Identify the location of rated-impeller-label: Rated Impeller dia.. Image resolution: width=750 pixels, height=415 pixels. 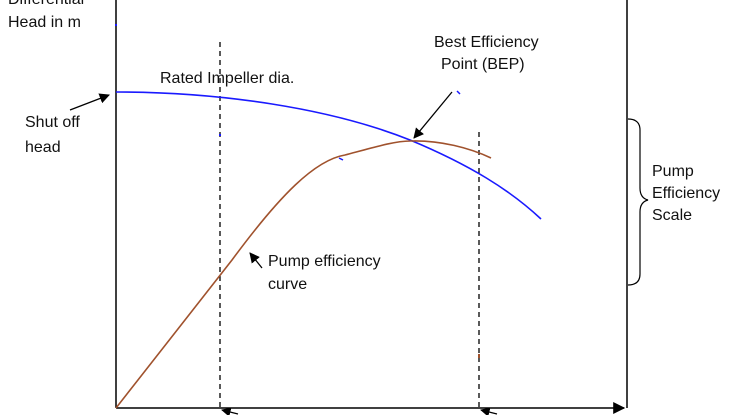
(227, 78).